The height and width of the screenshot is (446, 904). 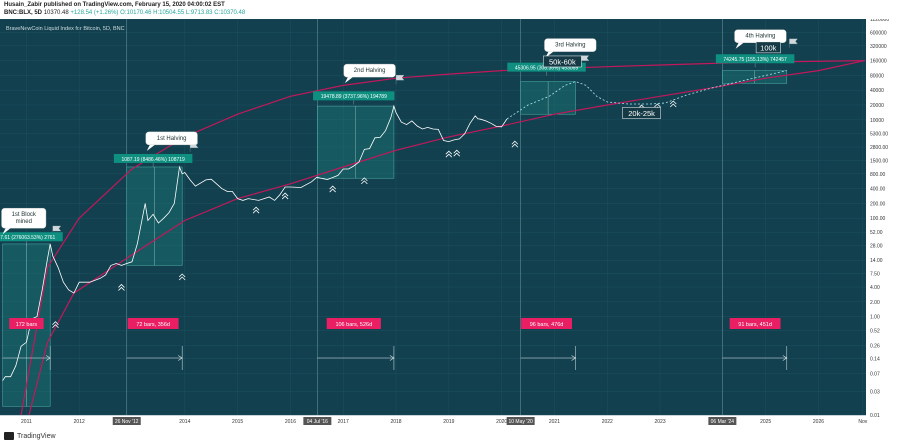 I want to click on y-tick-label: 10000, so click(x=877, y=121).